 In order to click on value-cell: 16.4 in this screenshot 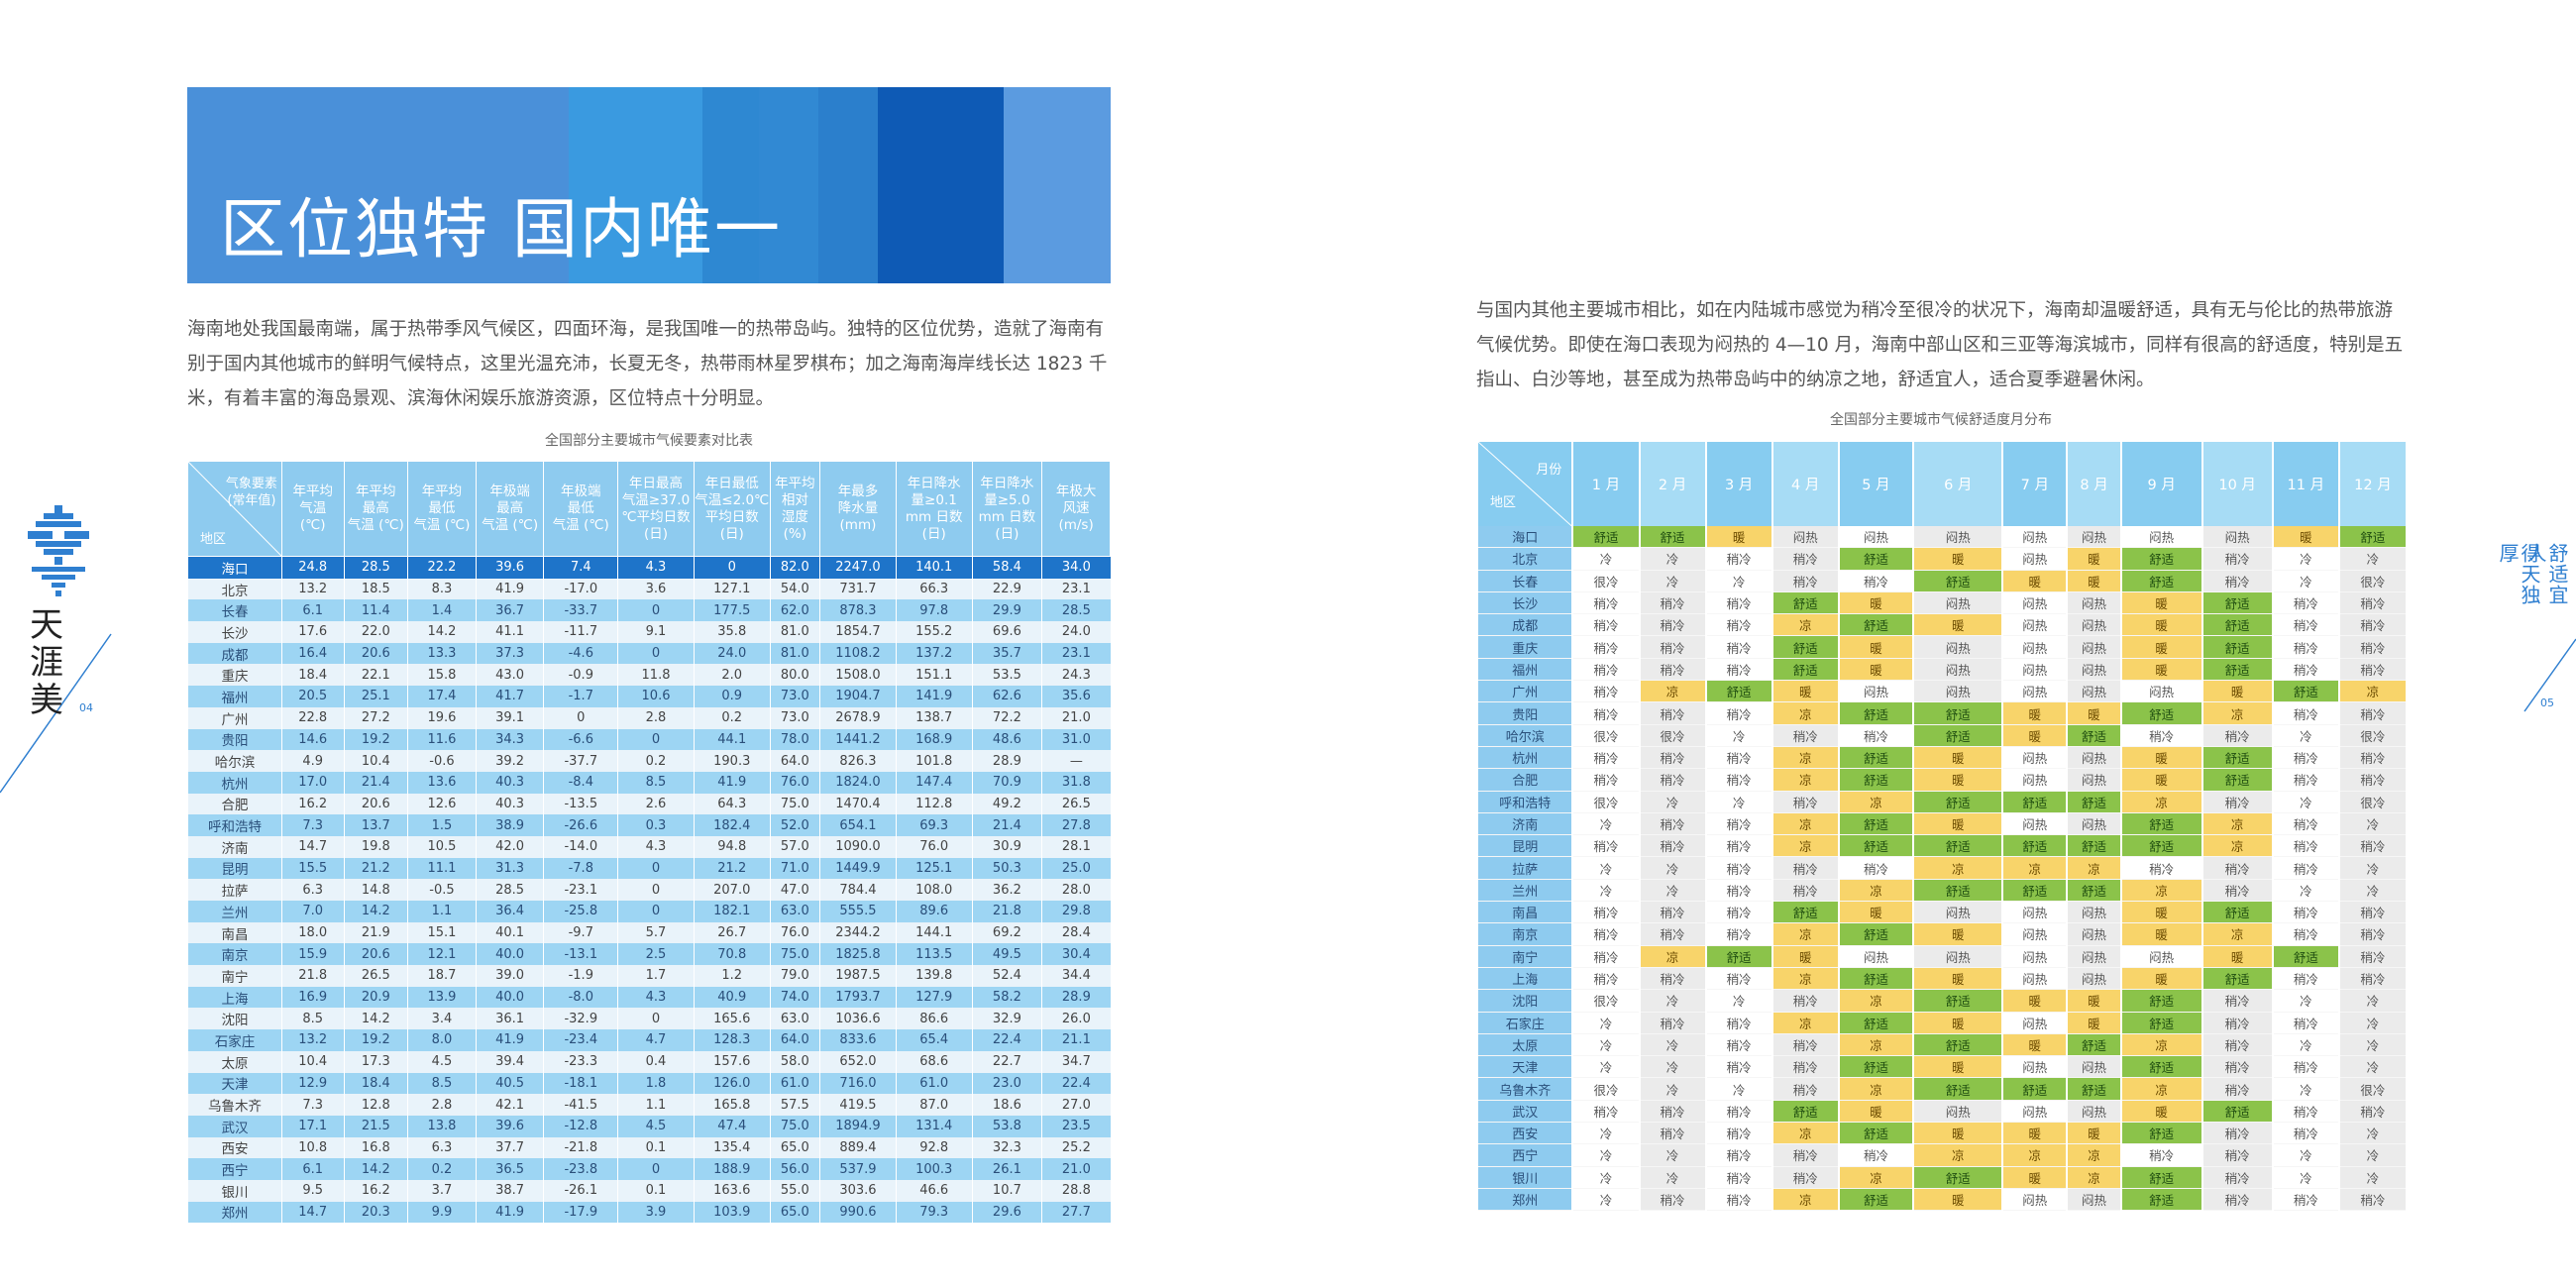, I will do `click(312, 653)`.